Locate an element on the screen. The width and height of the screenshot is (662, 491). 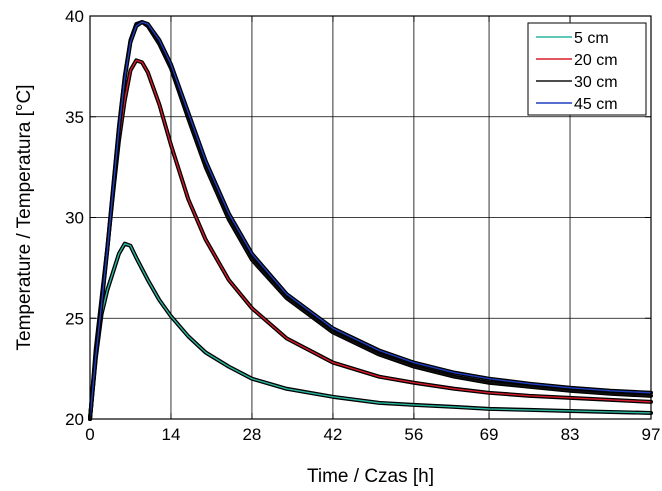
legend-label: 45 cm is located at coordinates (596, 104).